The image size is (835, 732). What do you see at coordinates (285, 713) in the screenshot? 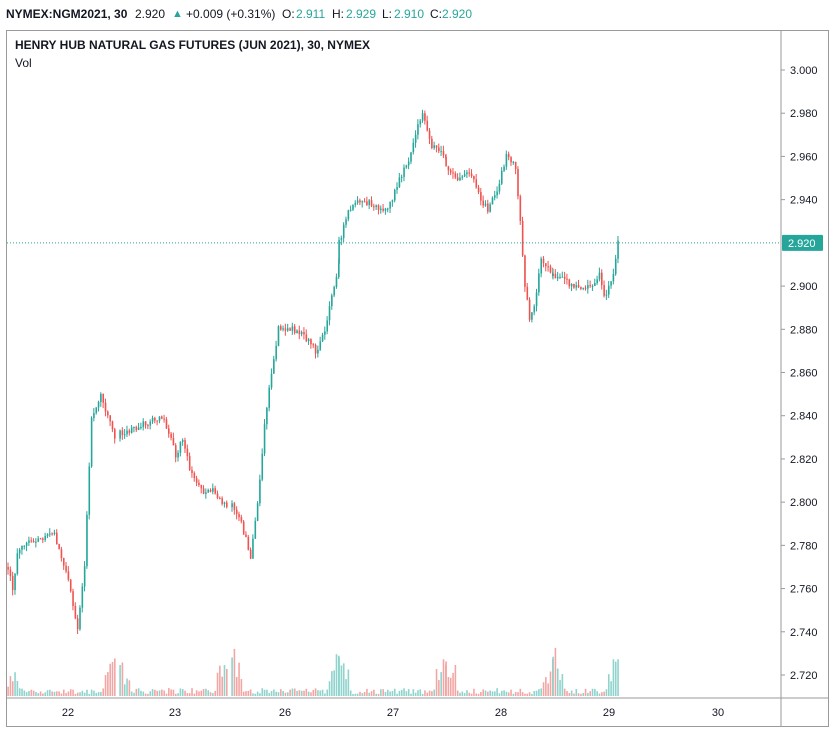
I see `time-tick-label: 26` at bounding box center [285, 713].